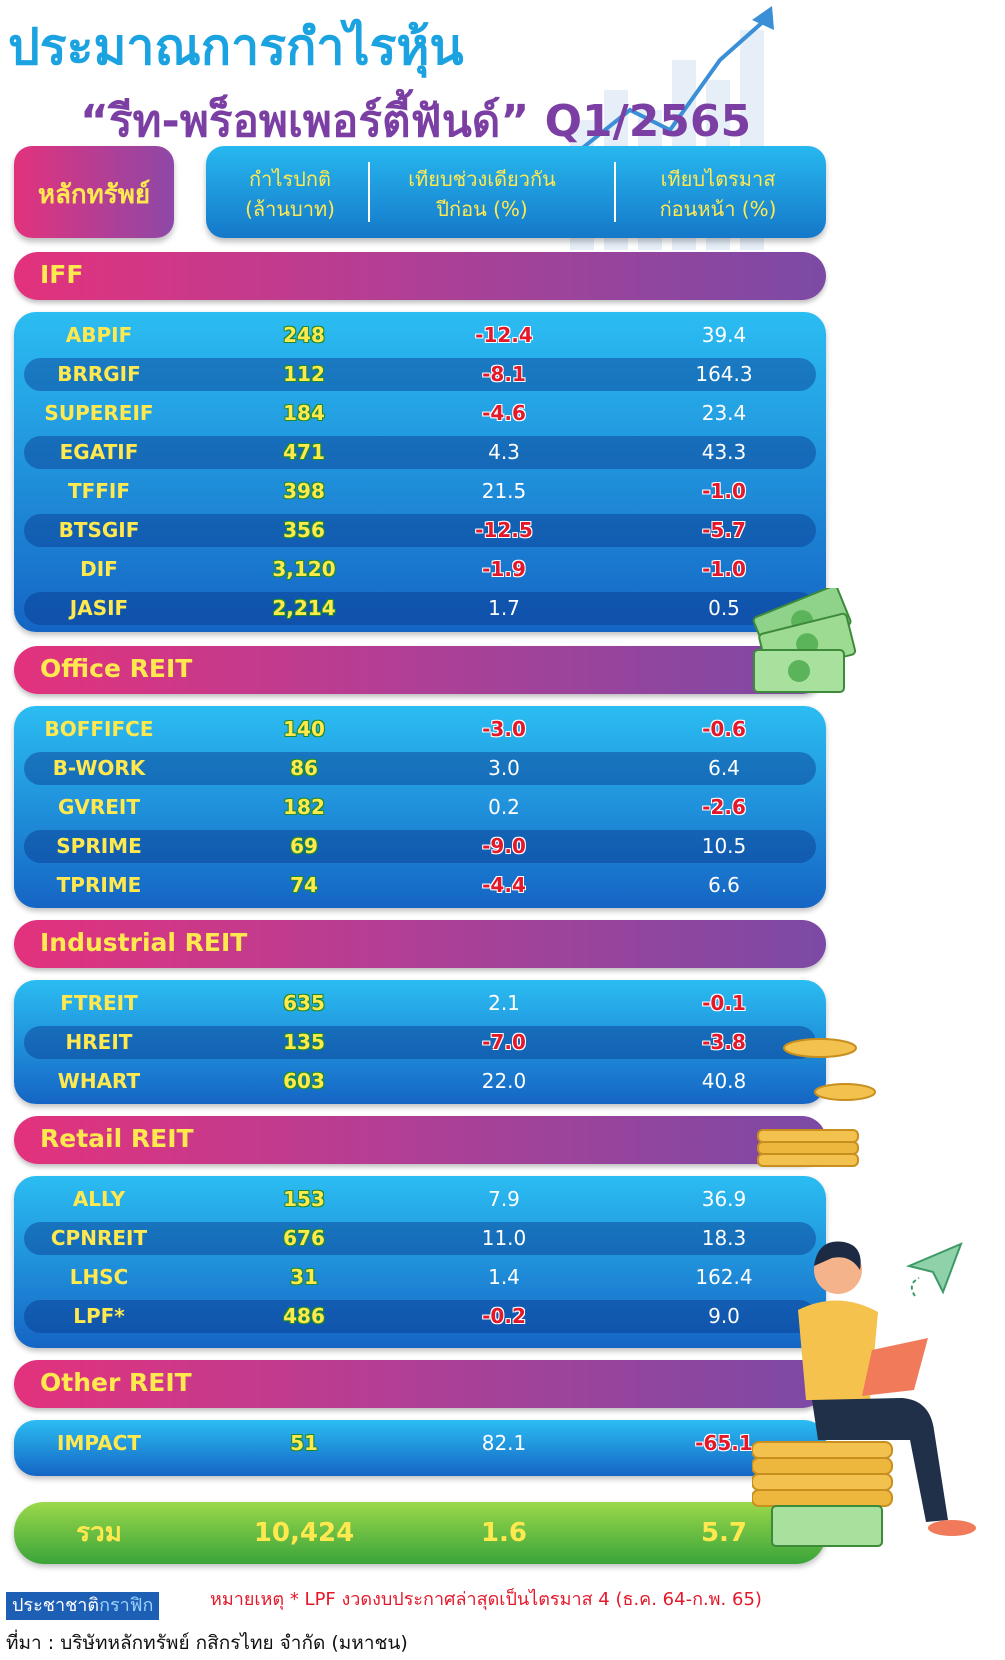 The image size is (1005, 1660). What do you see at coordinates (724, 1533) in the screenshot?
I see `total-qoq: 5.7` at bounding box center [724, 1533].